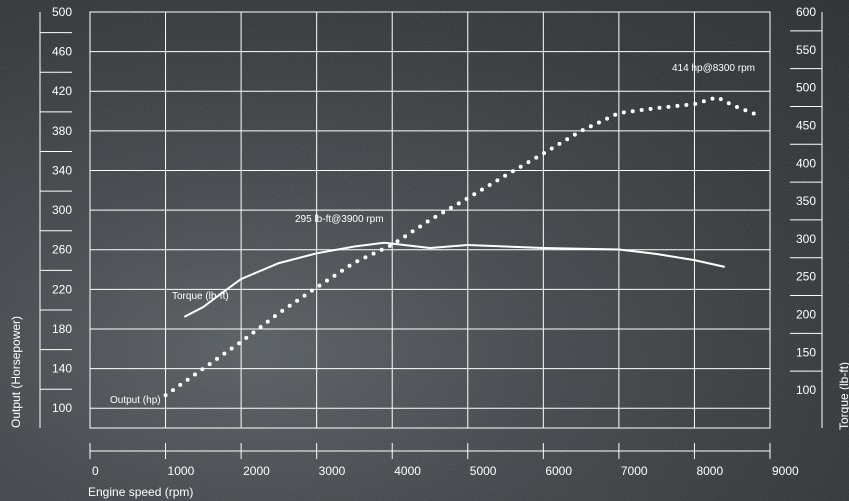 The height and width of the screenshot is (501, 849). What do you see at coordinates (256, 471) in the screenshot?
I see `bottom-tick-label: 2000` at bounding box center [256, 471].